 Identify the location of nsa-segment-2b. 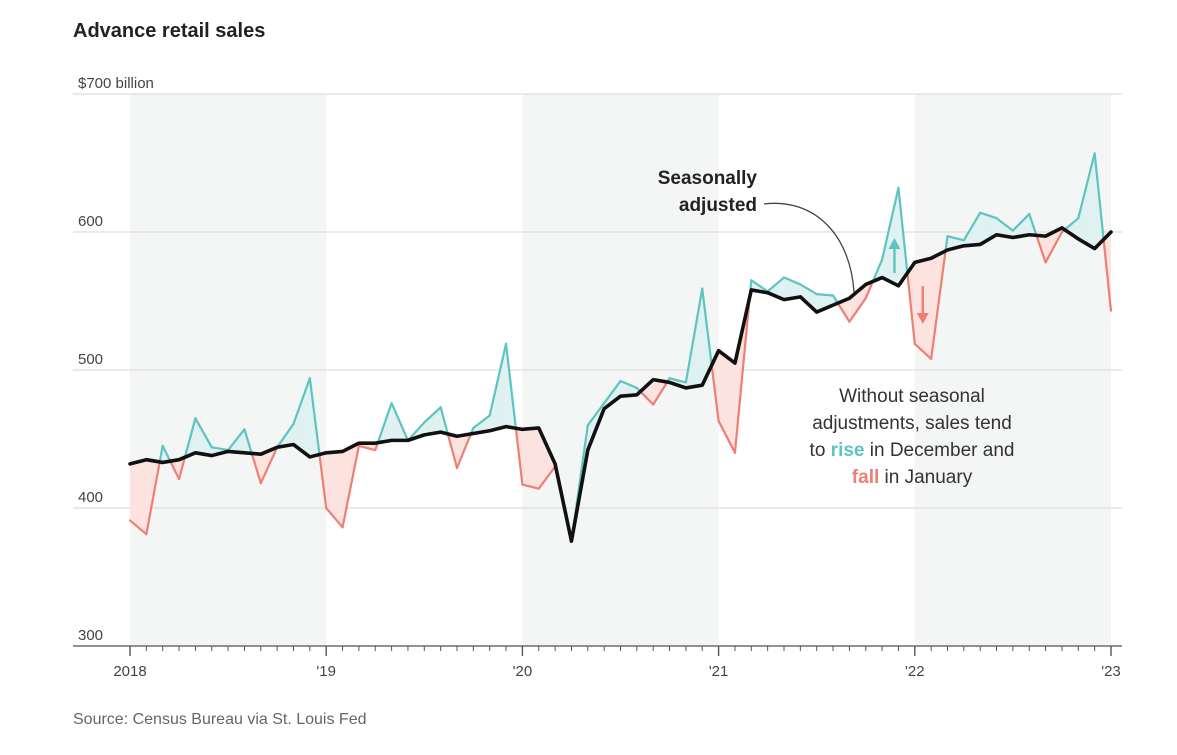
(175, 470).